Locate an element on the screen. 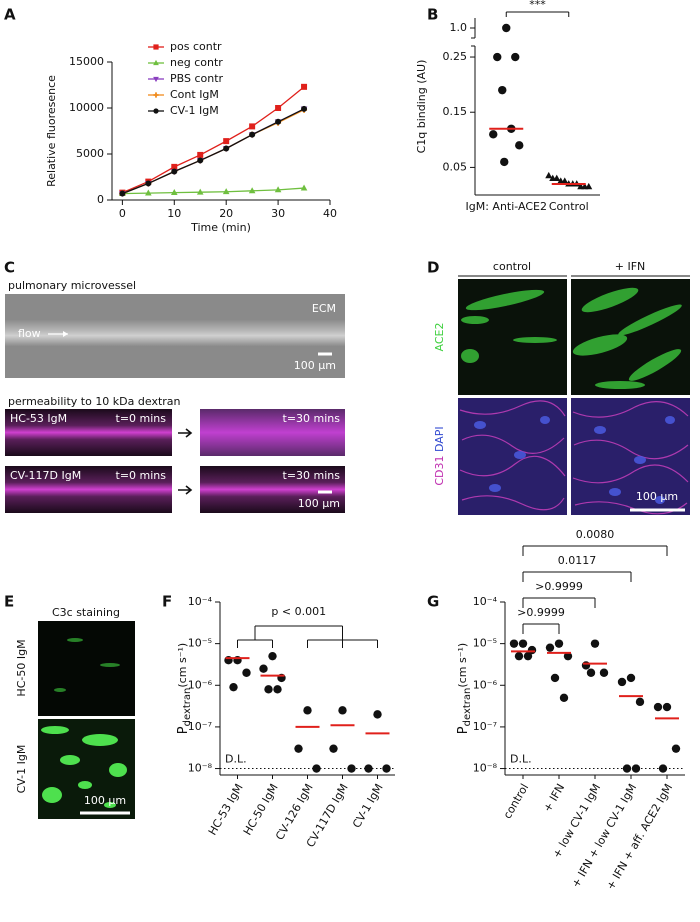  stain-label: DAPI is located at coordinates (439, 439).